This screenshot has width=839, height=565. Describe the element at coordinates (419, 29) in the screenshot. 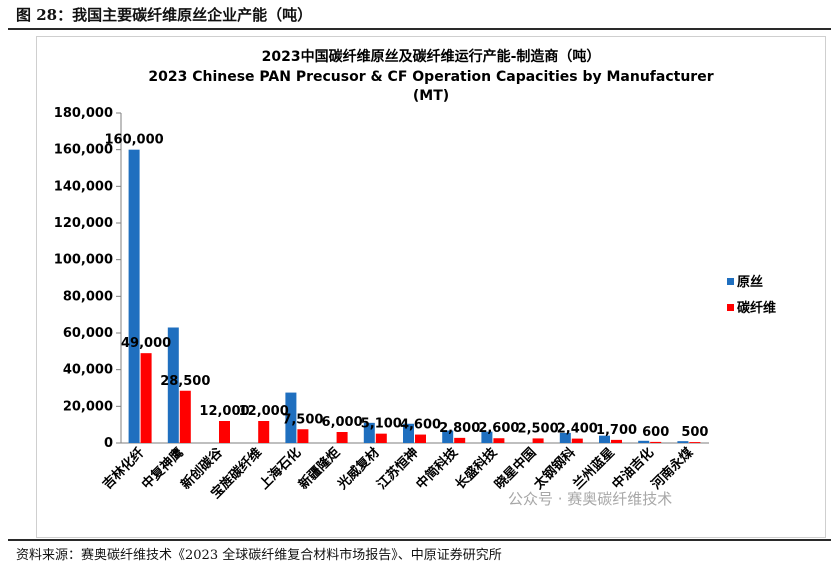

I see `title-divider` at that location.